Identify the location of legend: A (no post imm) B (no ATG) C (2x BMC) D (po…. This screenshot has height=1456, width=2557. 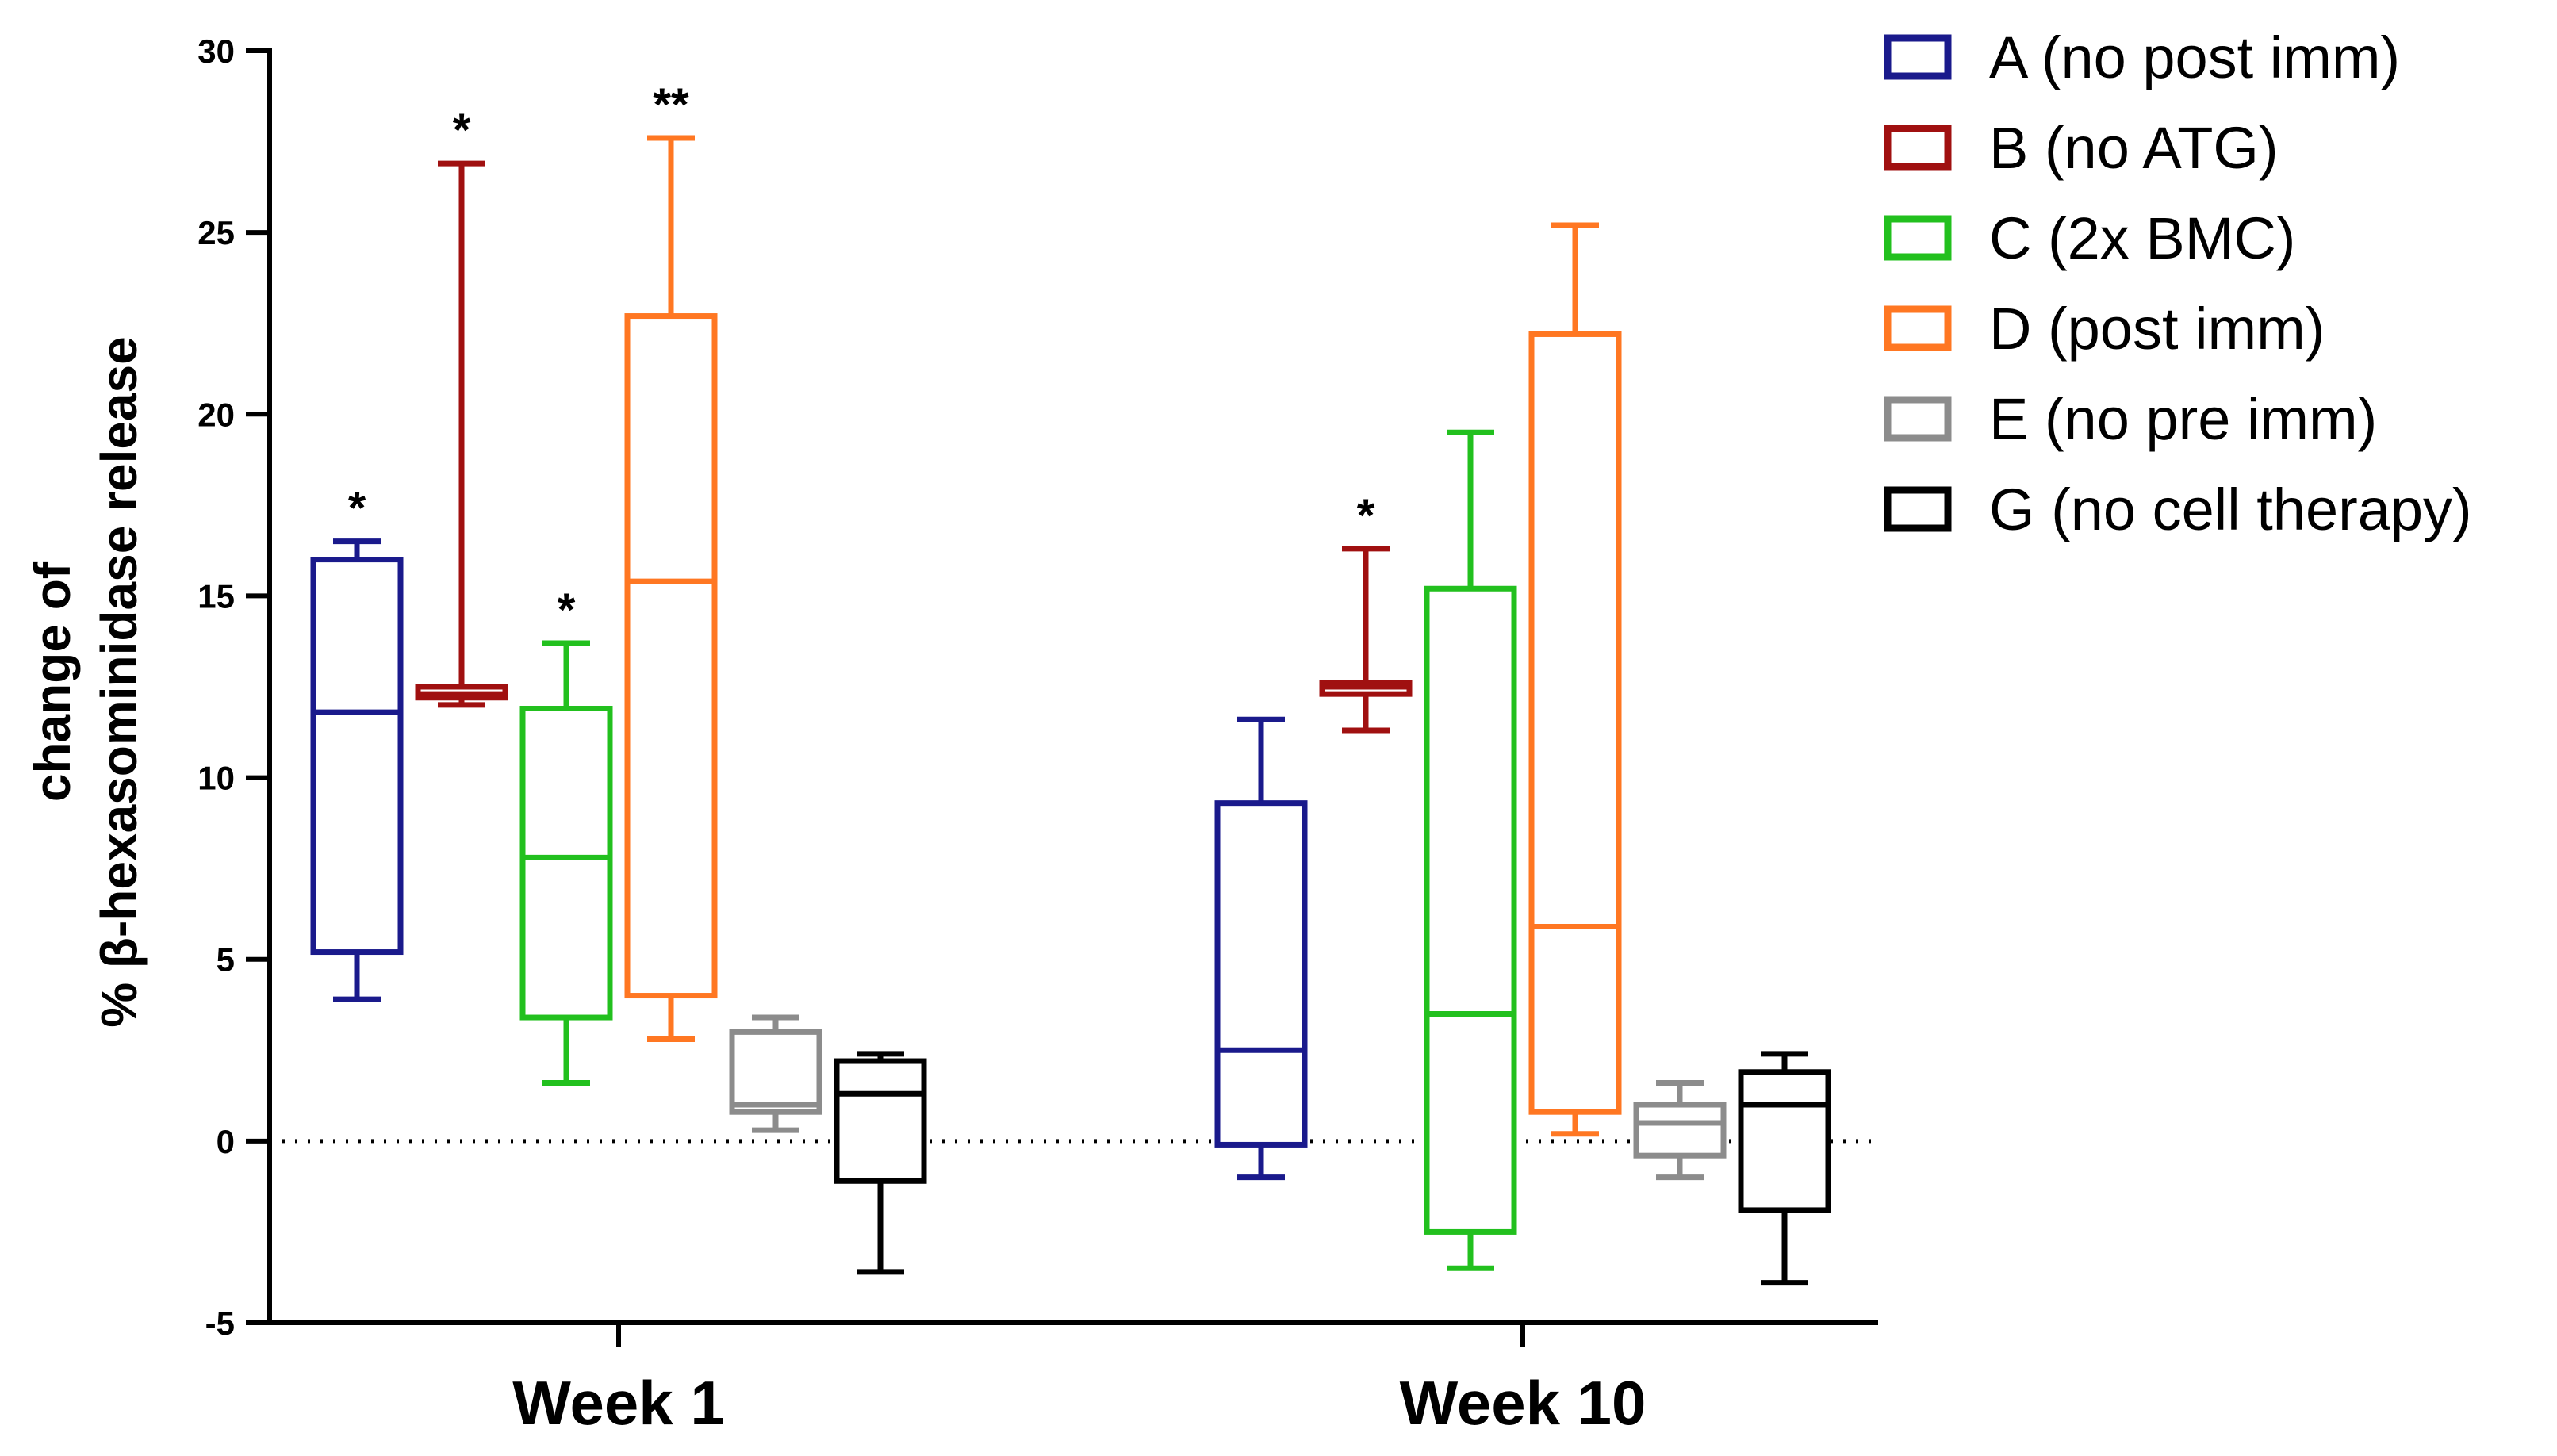
(2178, 283).